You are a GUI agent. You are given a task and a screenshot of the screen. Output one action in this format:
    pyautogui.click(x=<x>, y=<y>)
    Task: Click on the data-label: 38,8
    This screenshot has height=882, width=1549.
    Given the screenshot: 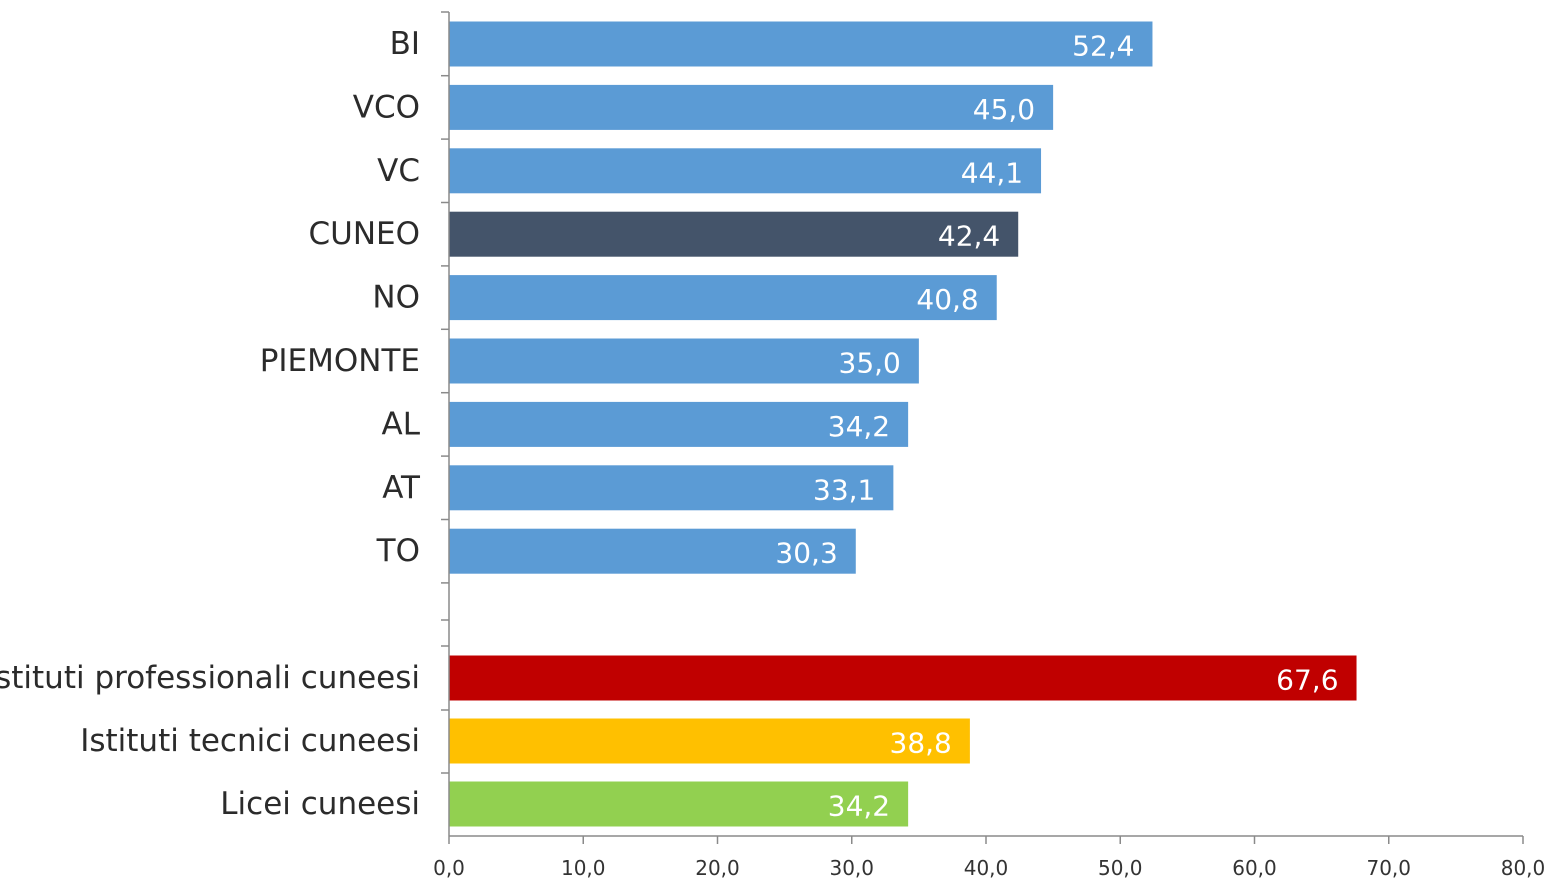 What is the action you would take?
    pyautogui.click(x=921, y=743)
    